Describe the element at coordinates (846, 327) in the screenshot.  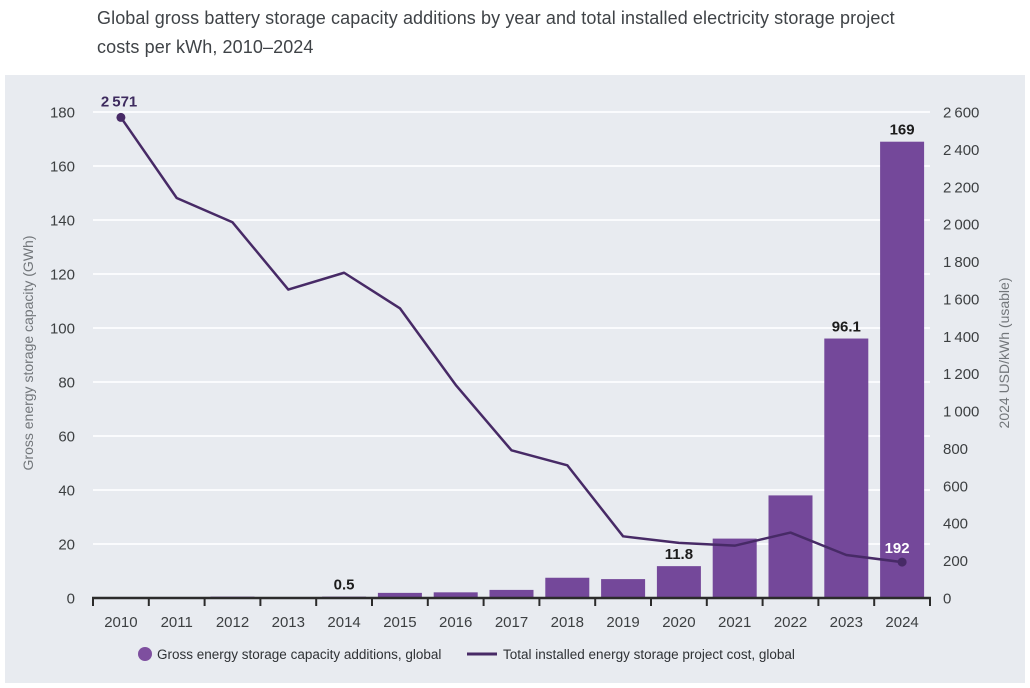
I see `bar-value-label-2023: 96.1` at that location.